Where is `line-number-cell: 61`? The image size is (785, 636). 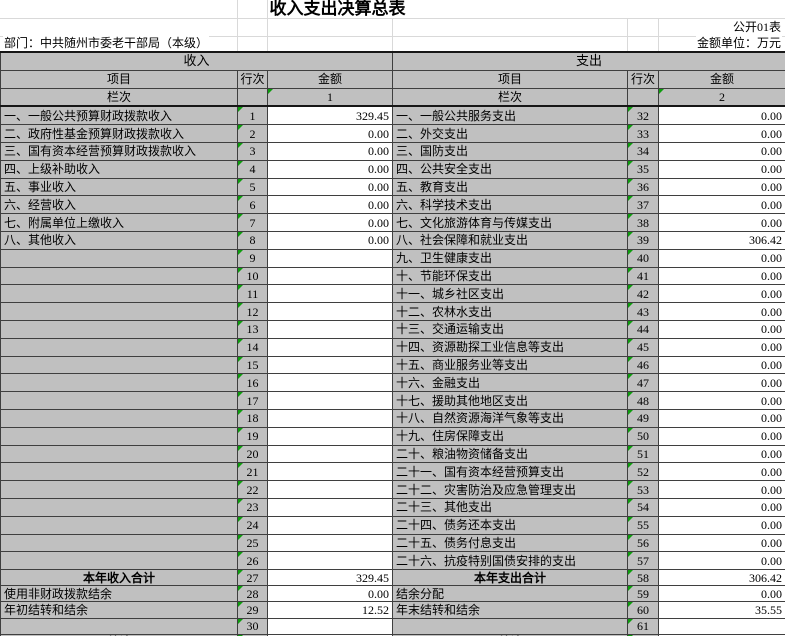
line-number-cell: 61 is located at coordinates (643, 626).